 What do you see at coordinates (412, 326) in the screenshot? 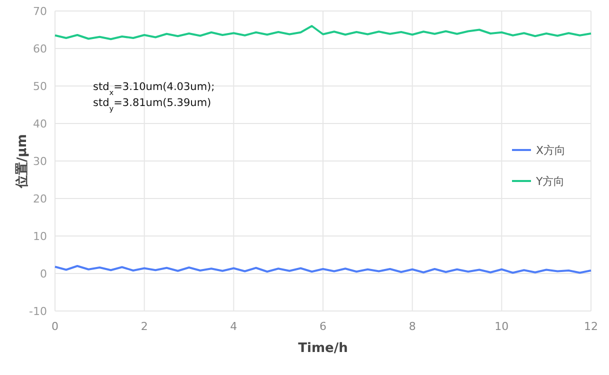
I see `x-tick-label: 8` at bounding box center [412, 326].